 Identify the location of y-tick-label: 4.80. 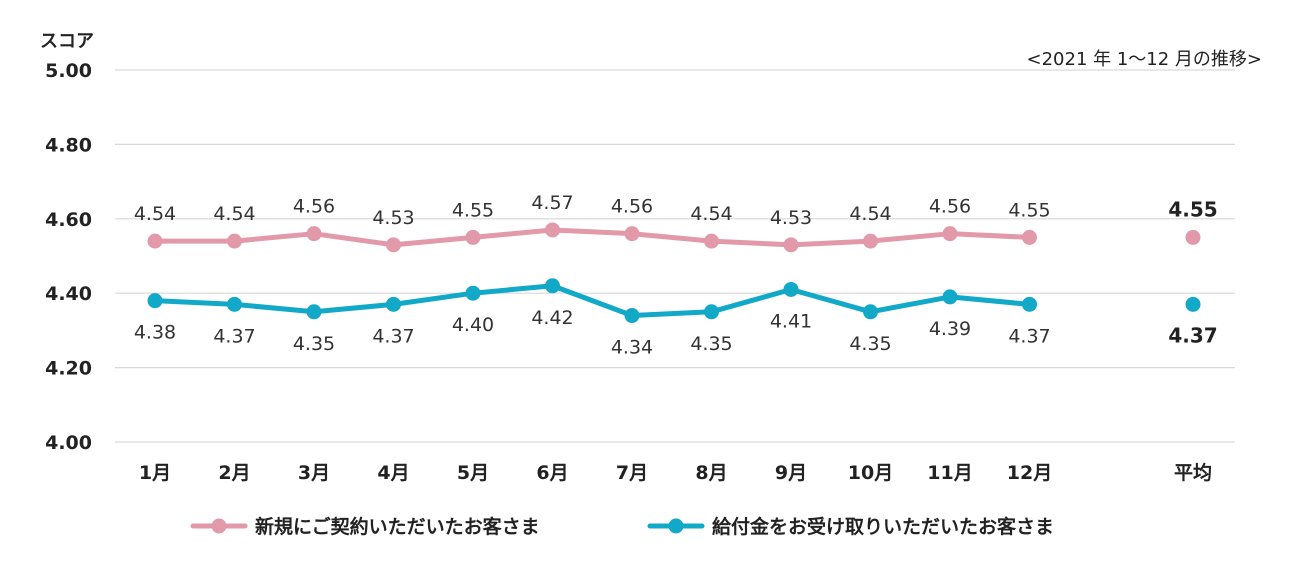
(68, 145).